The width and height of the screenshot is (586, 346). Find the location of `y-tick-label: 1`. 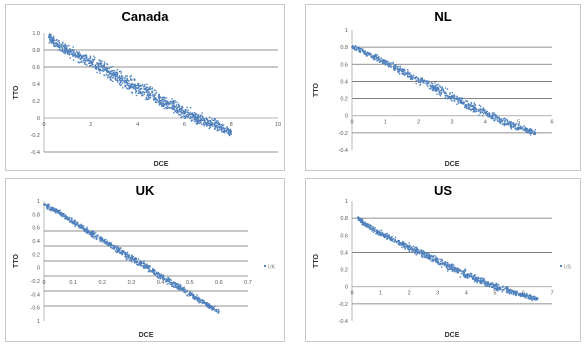

y-tick-label: 1 is located at coordinates (38, 322).